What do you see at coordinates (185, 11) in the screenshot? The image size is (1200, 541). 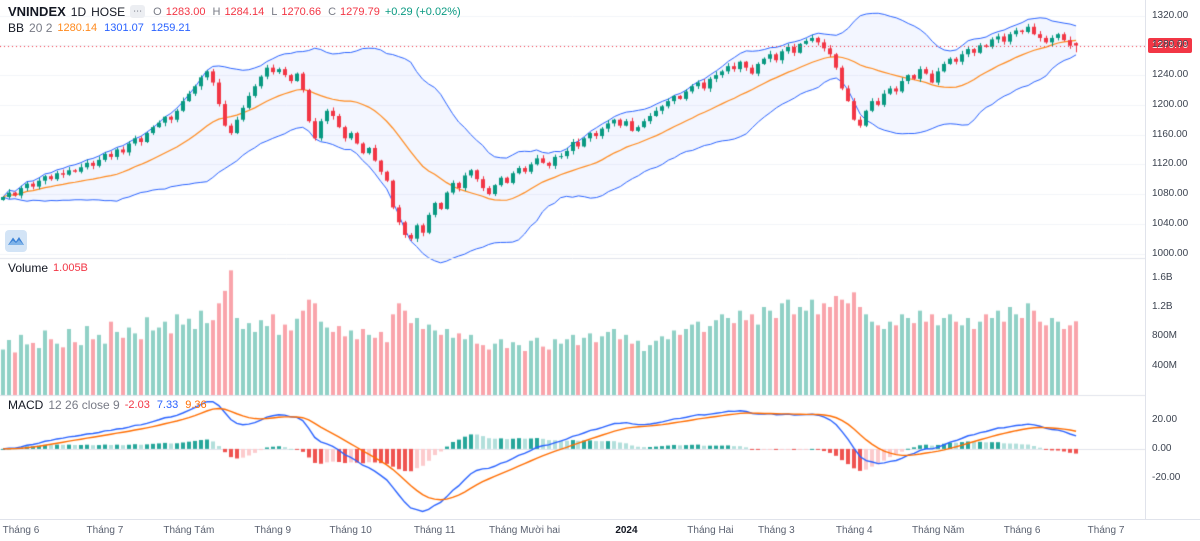 I see `ohlc-value: 1283.00` at bounding box center [185, 11].